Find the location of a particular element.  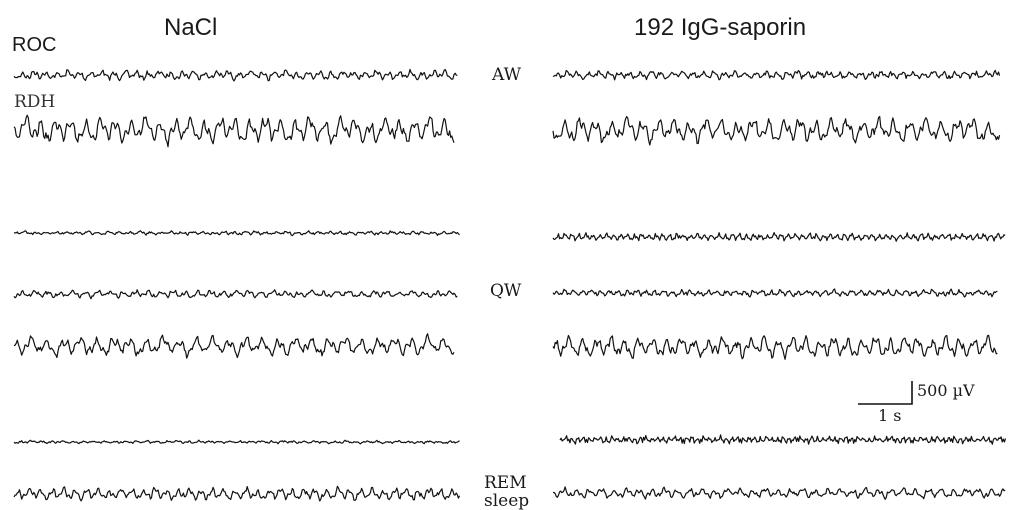

trace-nacl-qw-roc is located at coordinates (236, 233).